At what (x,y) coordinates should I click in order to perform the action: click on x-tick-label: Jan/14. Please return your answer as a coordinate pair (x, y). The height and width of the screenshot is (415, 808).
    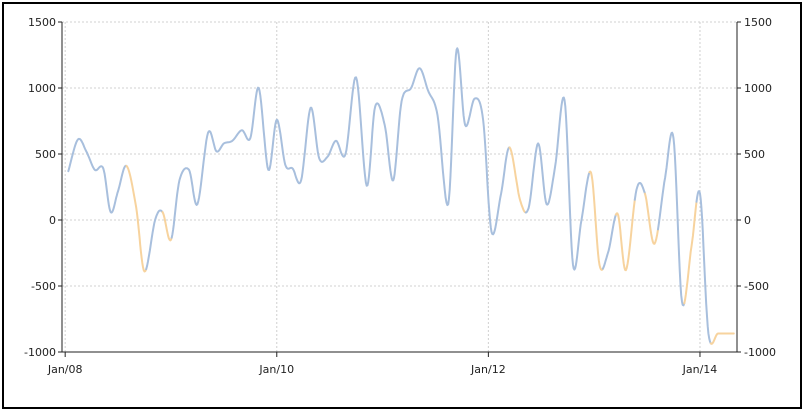
    Looking at the image, I should click on (700, 369).